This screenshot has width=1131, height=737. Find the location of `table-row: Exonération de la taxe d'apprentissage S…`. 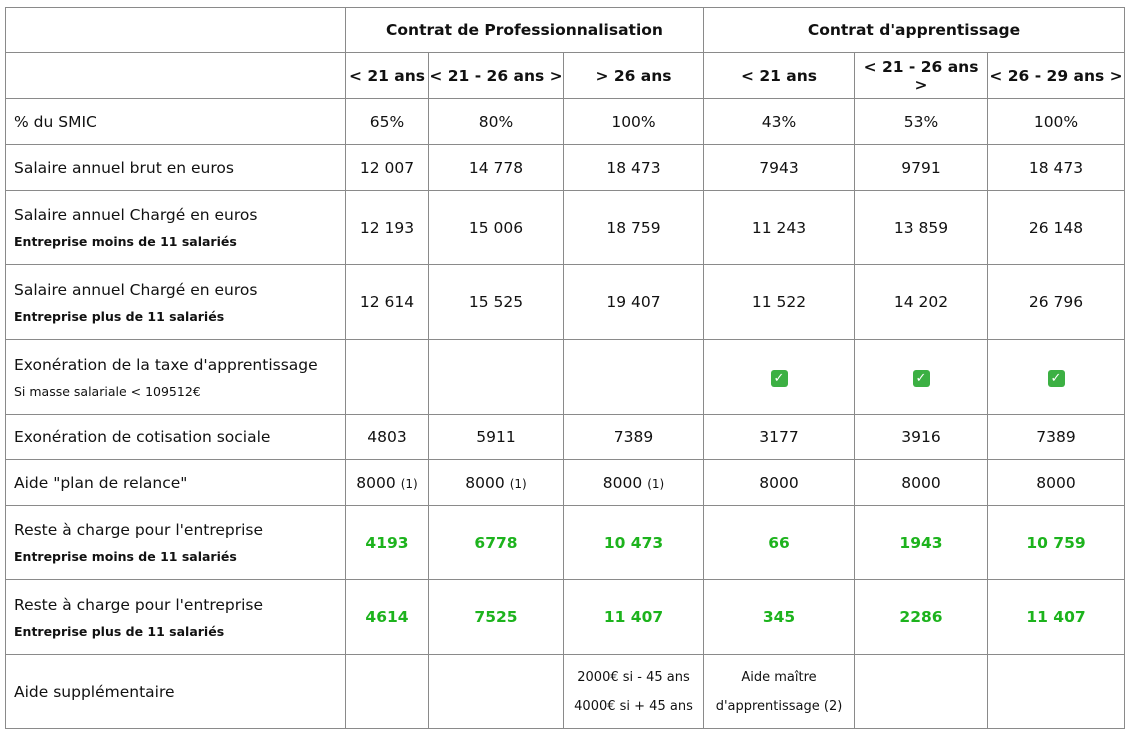

table-row: Exonération de la taxe d'apprentissage S… is located at coordinates (565, 377).